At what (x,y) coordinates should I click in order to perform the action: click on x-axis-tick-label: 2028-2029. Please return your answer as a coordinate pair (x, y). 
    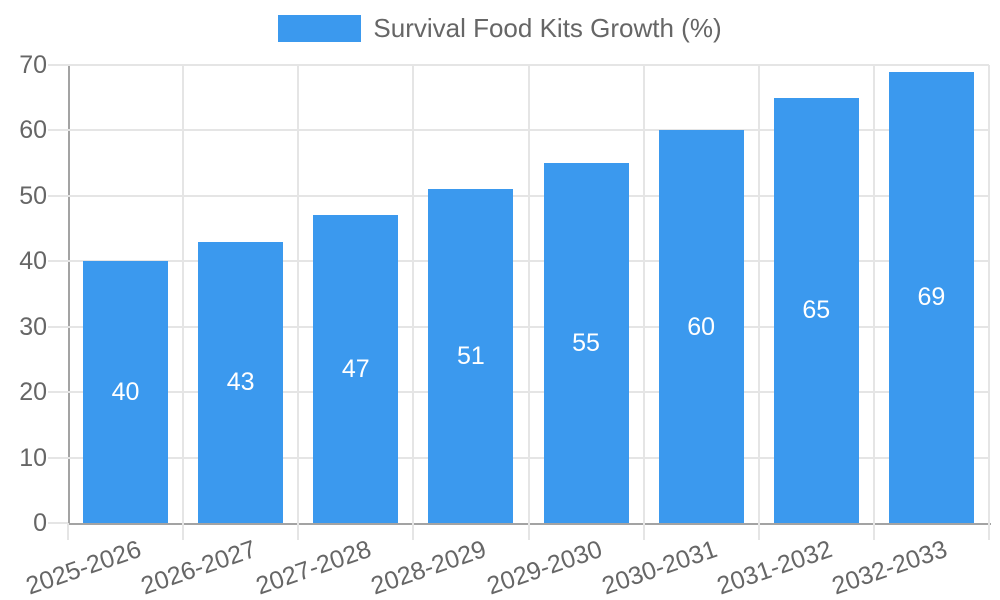
    Looking at the image, I should click on (429, 567).